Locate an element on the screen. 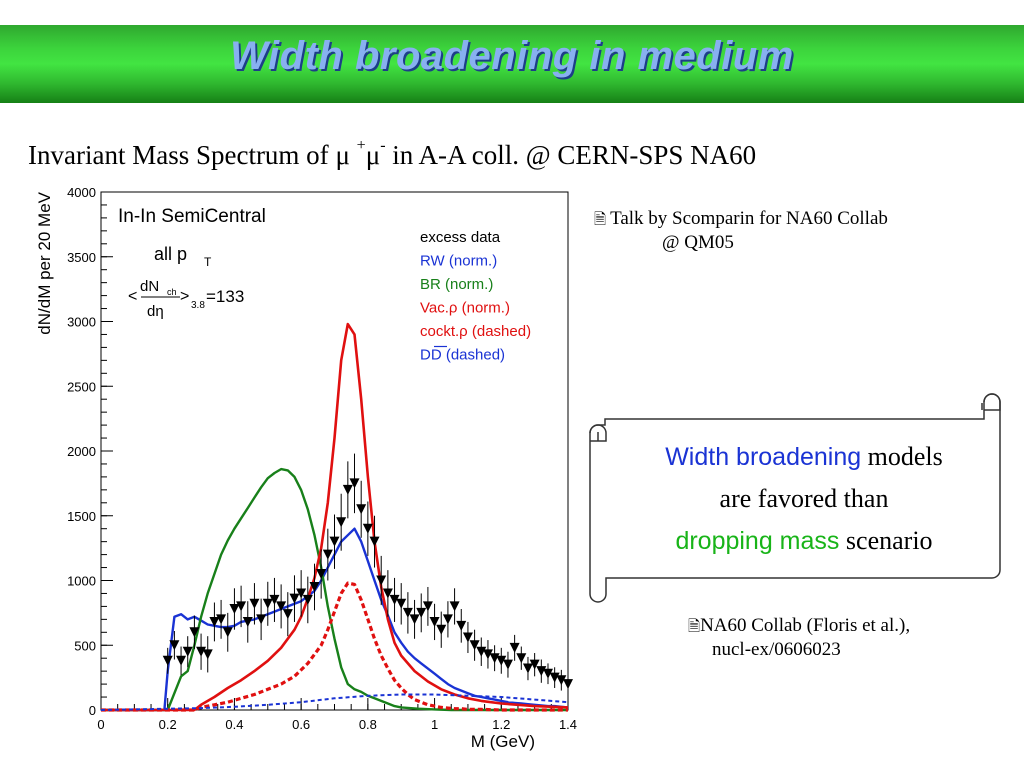 This screenshot has width=1024, height=768. dropping-mass-text: dropping mass is located at coordinates (757, 541).